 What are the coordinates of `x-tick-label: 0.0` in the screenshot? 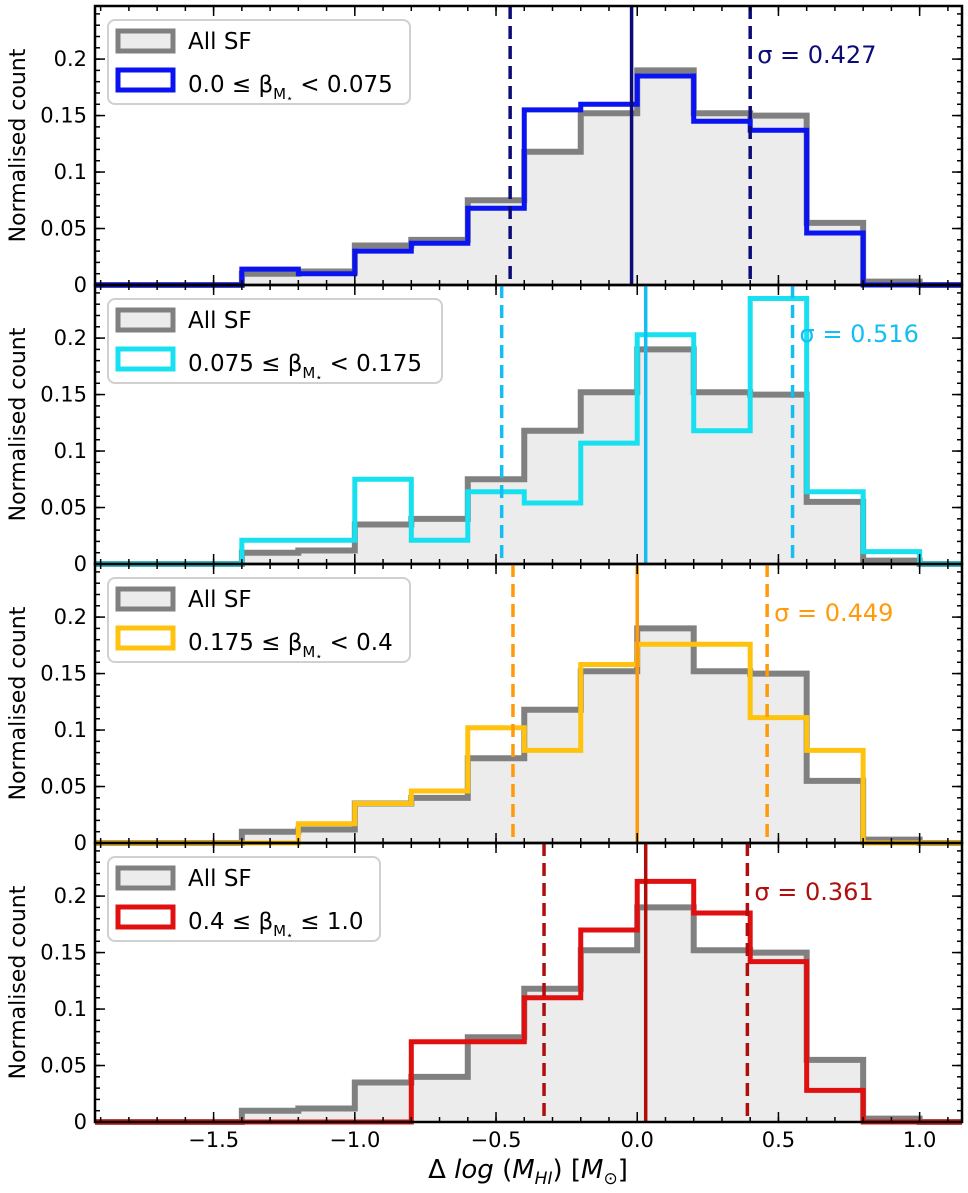 It's located at (637, 1140).